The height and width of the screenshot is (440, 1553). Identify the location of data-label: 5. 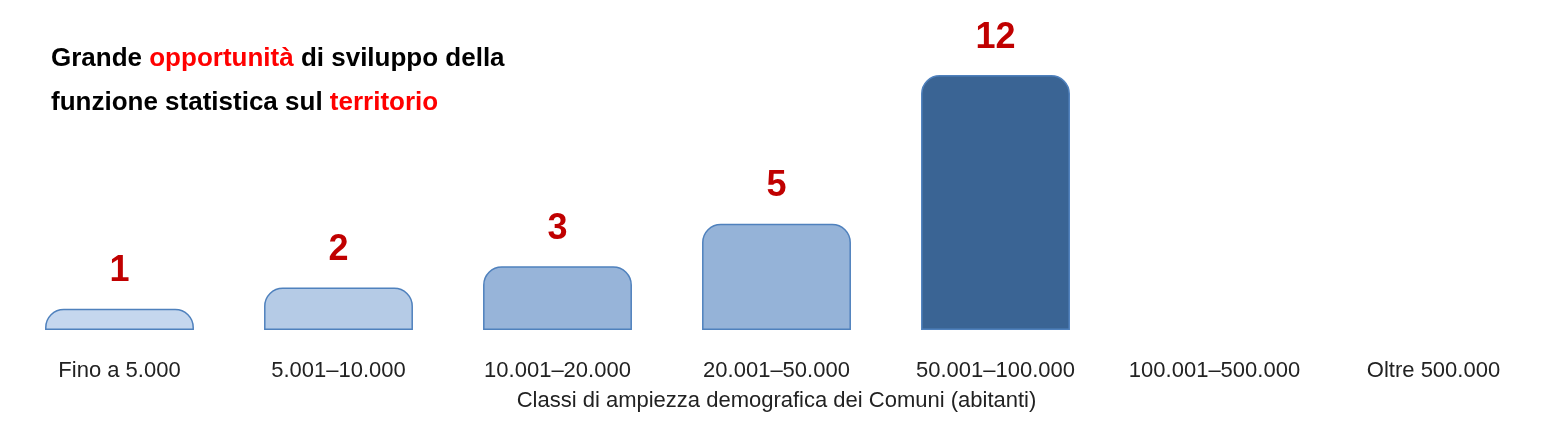
(776, 184).